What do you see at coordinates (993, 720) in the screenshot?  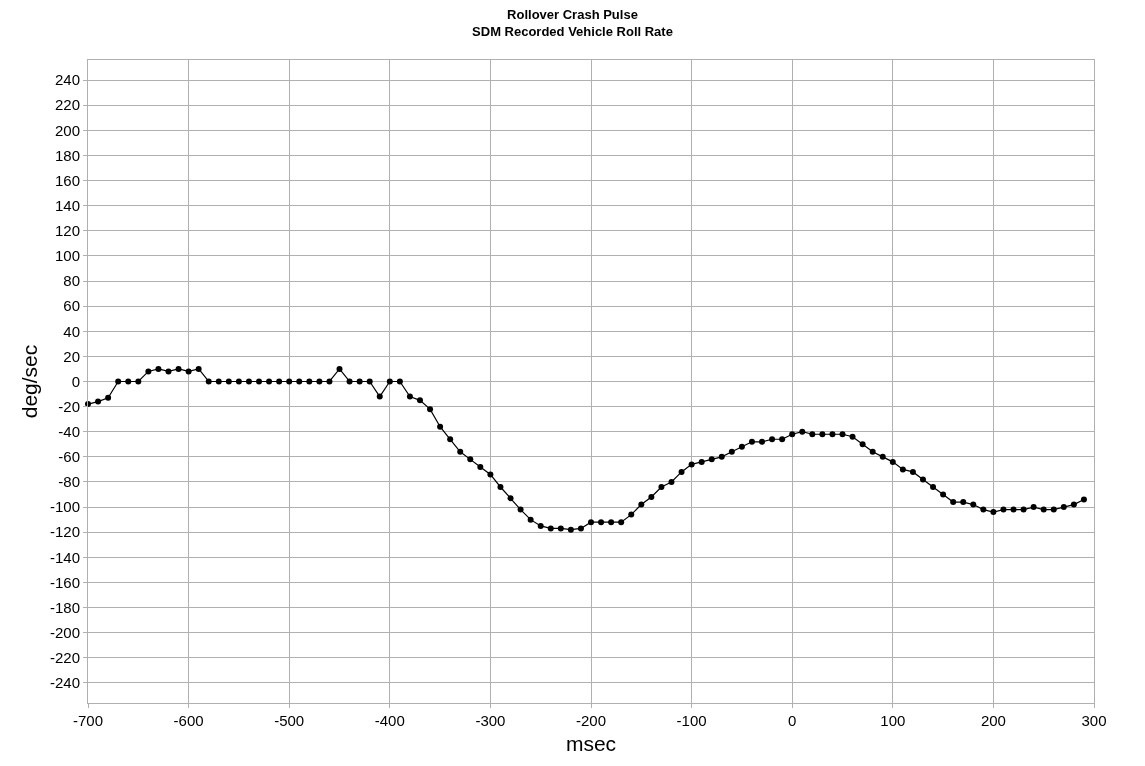 I see `x-tick-label: 200` at bounding box center [993, 720].